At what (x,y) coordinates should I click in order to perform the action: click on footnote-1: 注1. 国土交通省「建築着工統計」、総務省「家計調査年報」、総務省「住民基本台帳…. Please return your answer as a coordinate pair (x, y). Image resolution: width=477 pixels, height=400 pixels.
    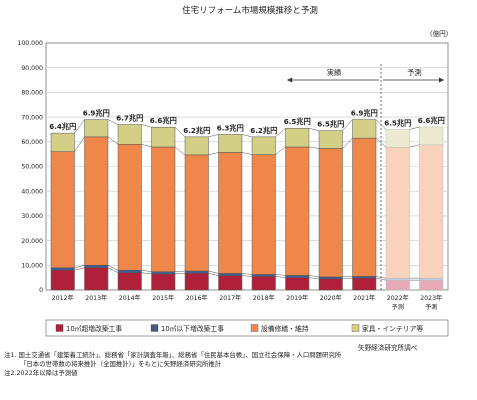
    Looking at the image, I should click on (173, 355).